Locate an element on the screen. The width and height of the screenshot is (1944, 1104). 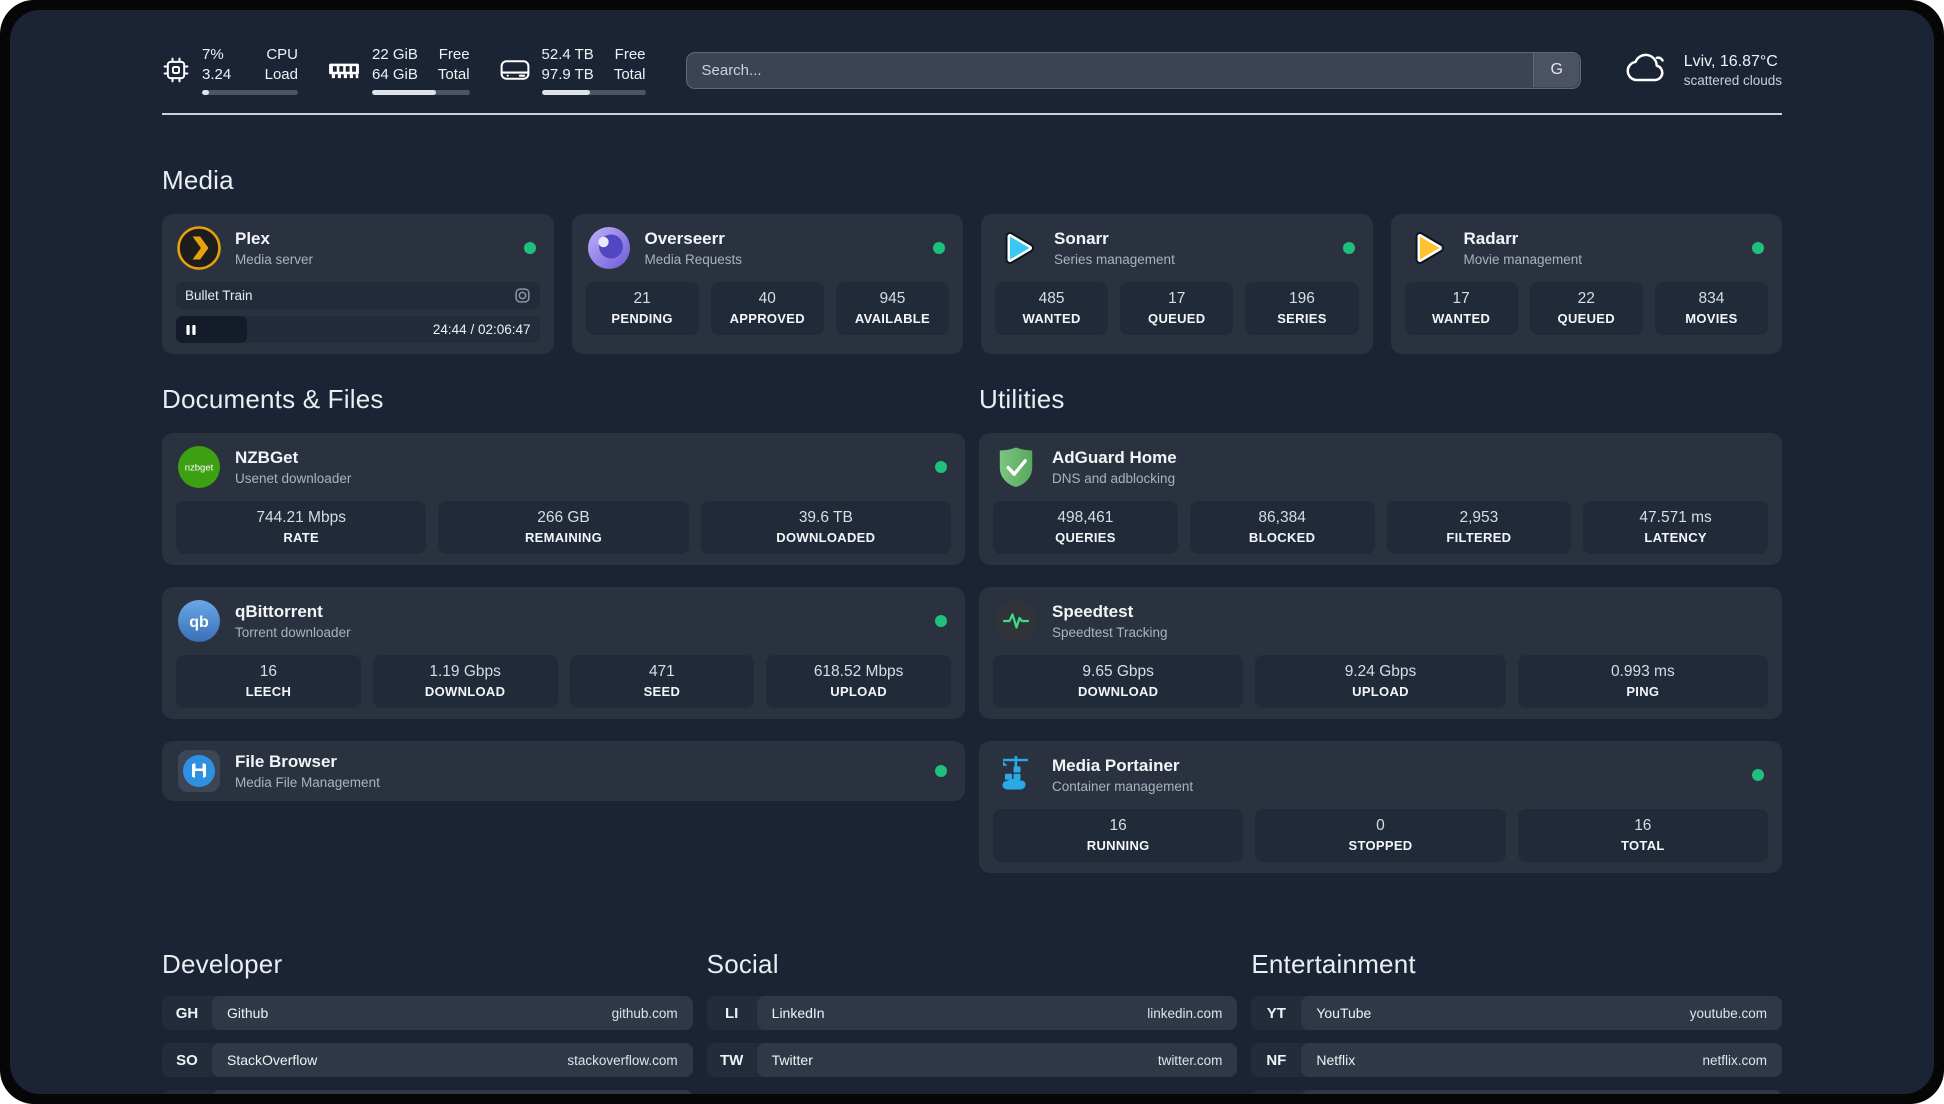
stat-tile: 17 QUEUED is located at coordinates (1177, 308).